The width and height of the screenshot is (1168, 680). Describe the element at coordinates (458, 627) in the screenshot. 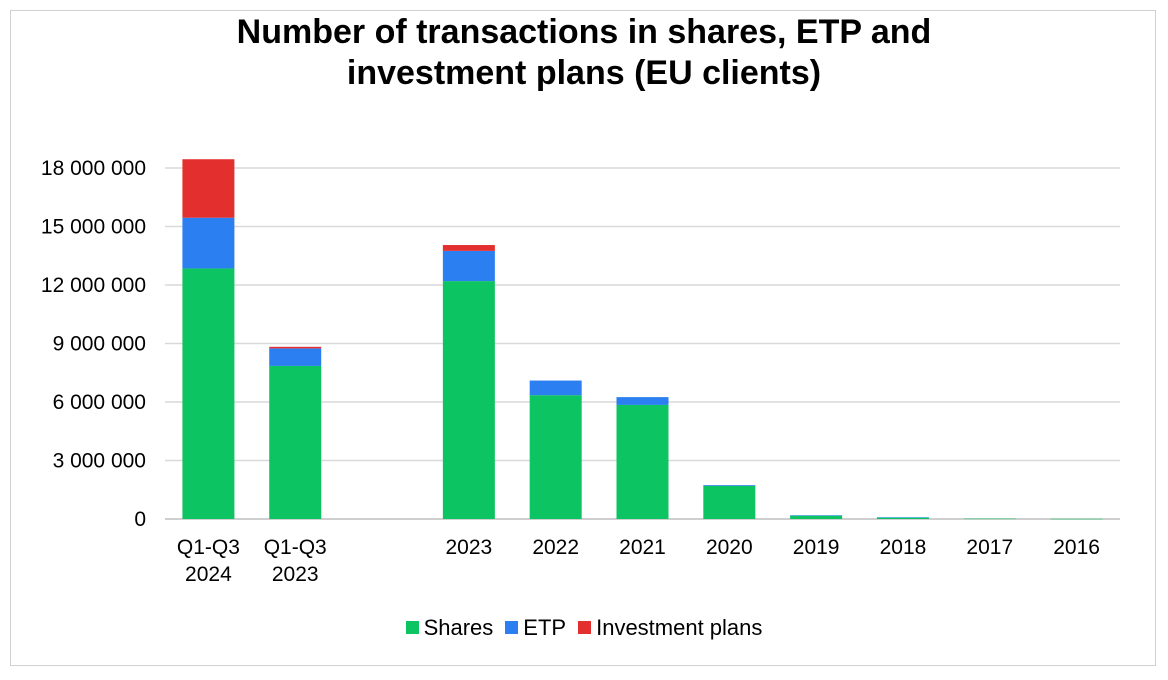

I see `legend-label: Shares` at that location.